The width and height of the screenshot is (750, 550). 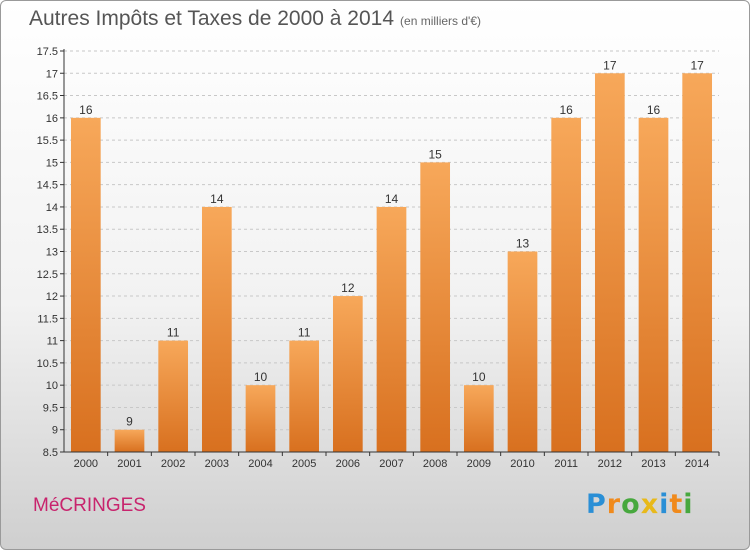 I want to click on y-tick-label: 11.5, so click(x=47, y=319).